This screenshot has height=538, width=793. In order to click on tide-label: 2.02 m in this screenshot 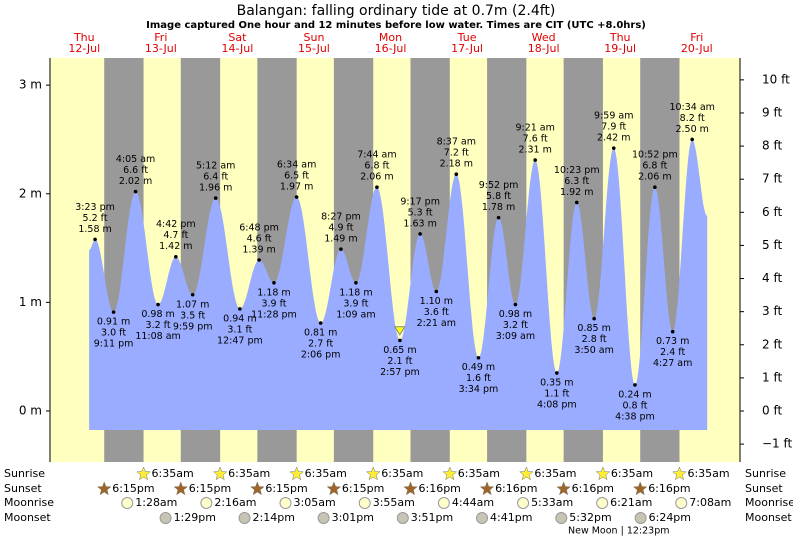, I will do `click(135, 181)`.